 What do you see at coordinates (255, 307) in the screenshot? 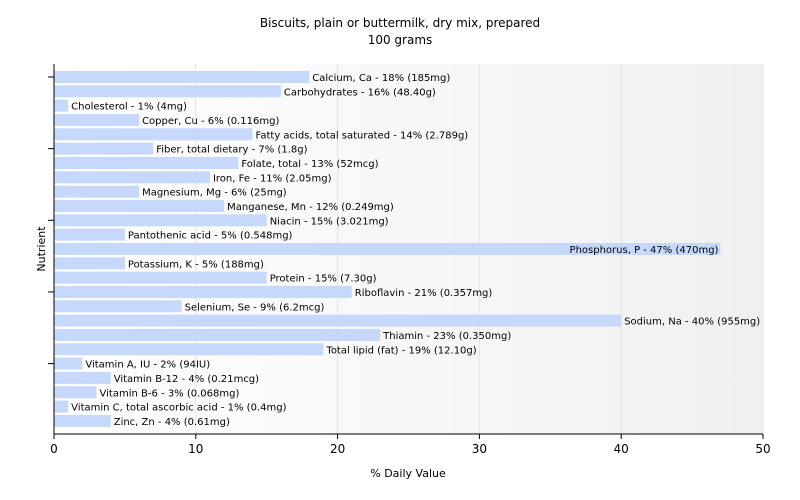
I see `bar-label: Selenium, Se - 9% (6.2mcg)` at bounding box center [255, 307].